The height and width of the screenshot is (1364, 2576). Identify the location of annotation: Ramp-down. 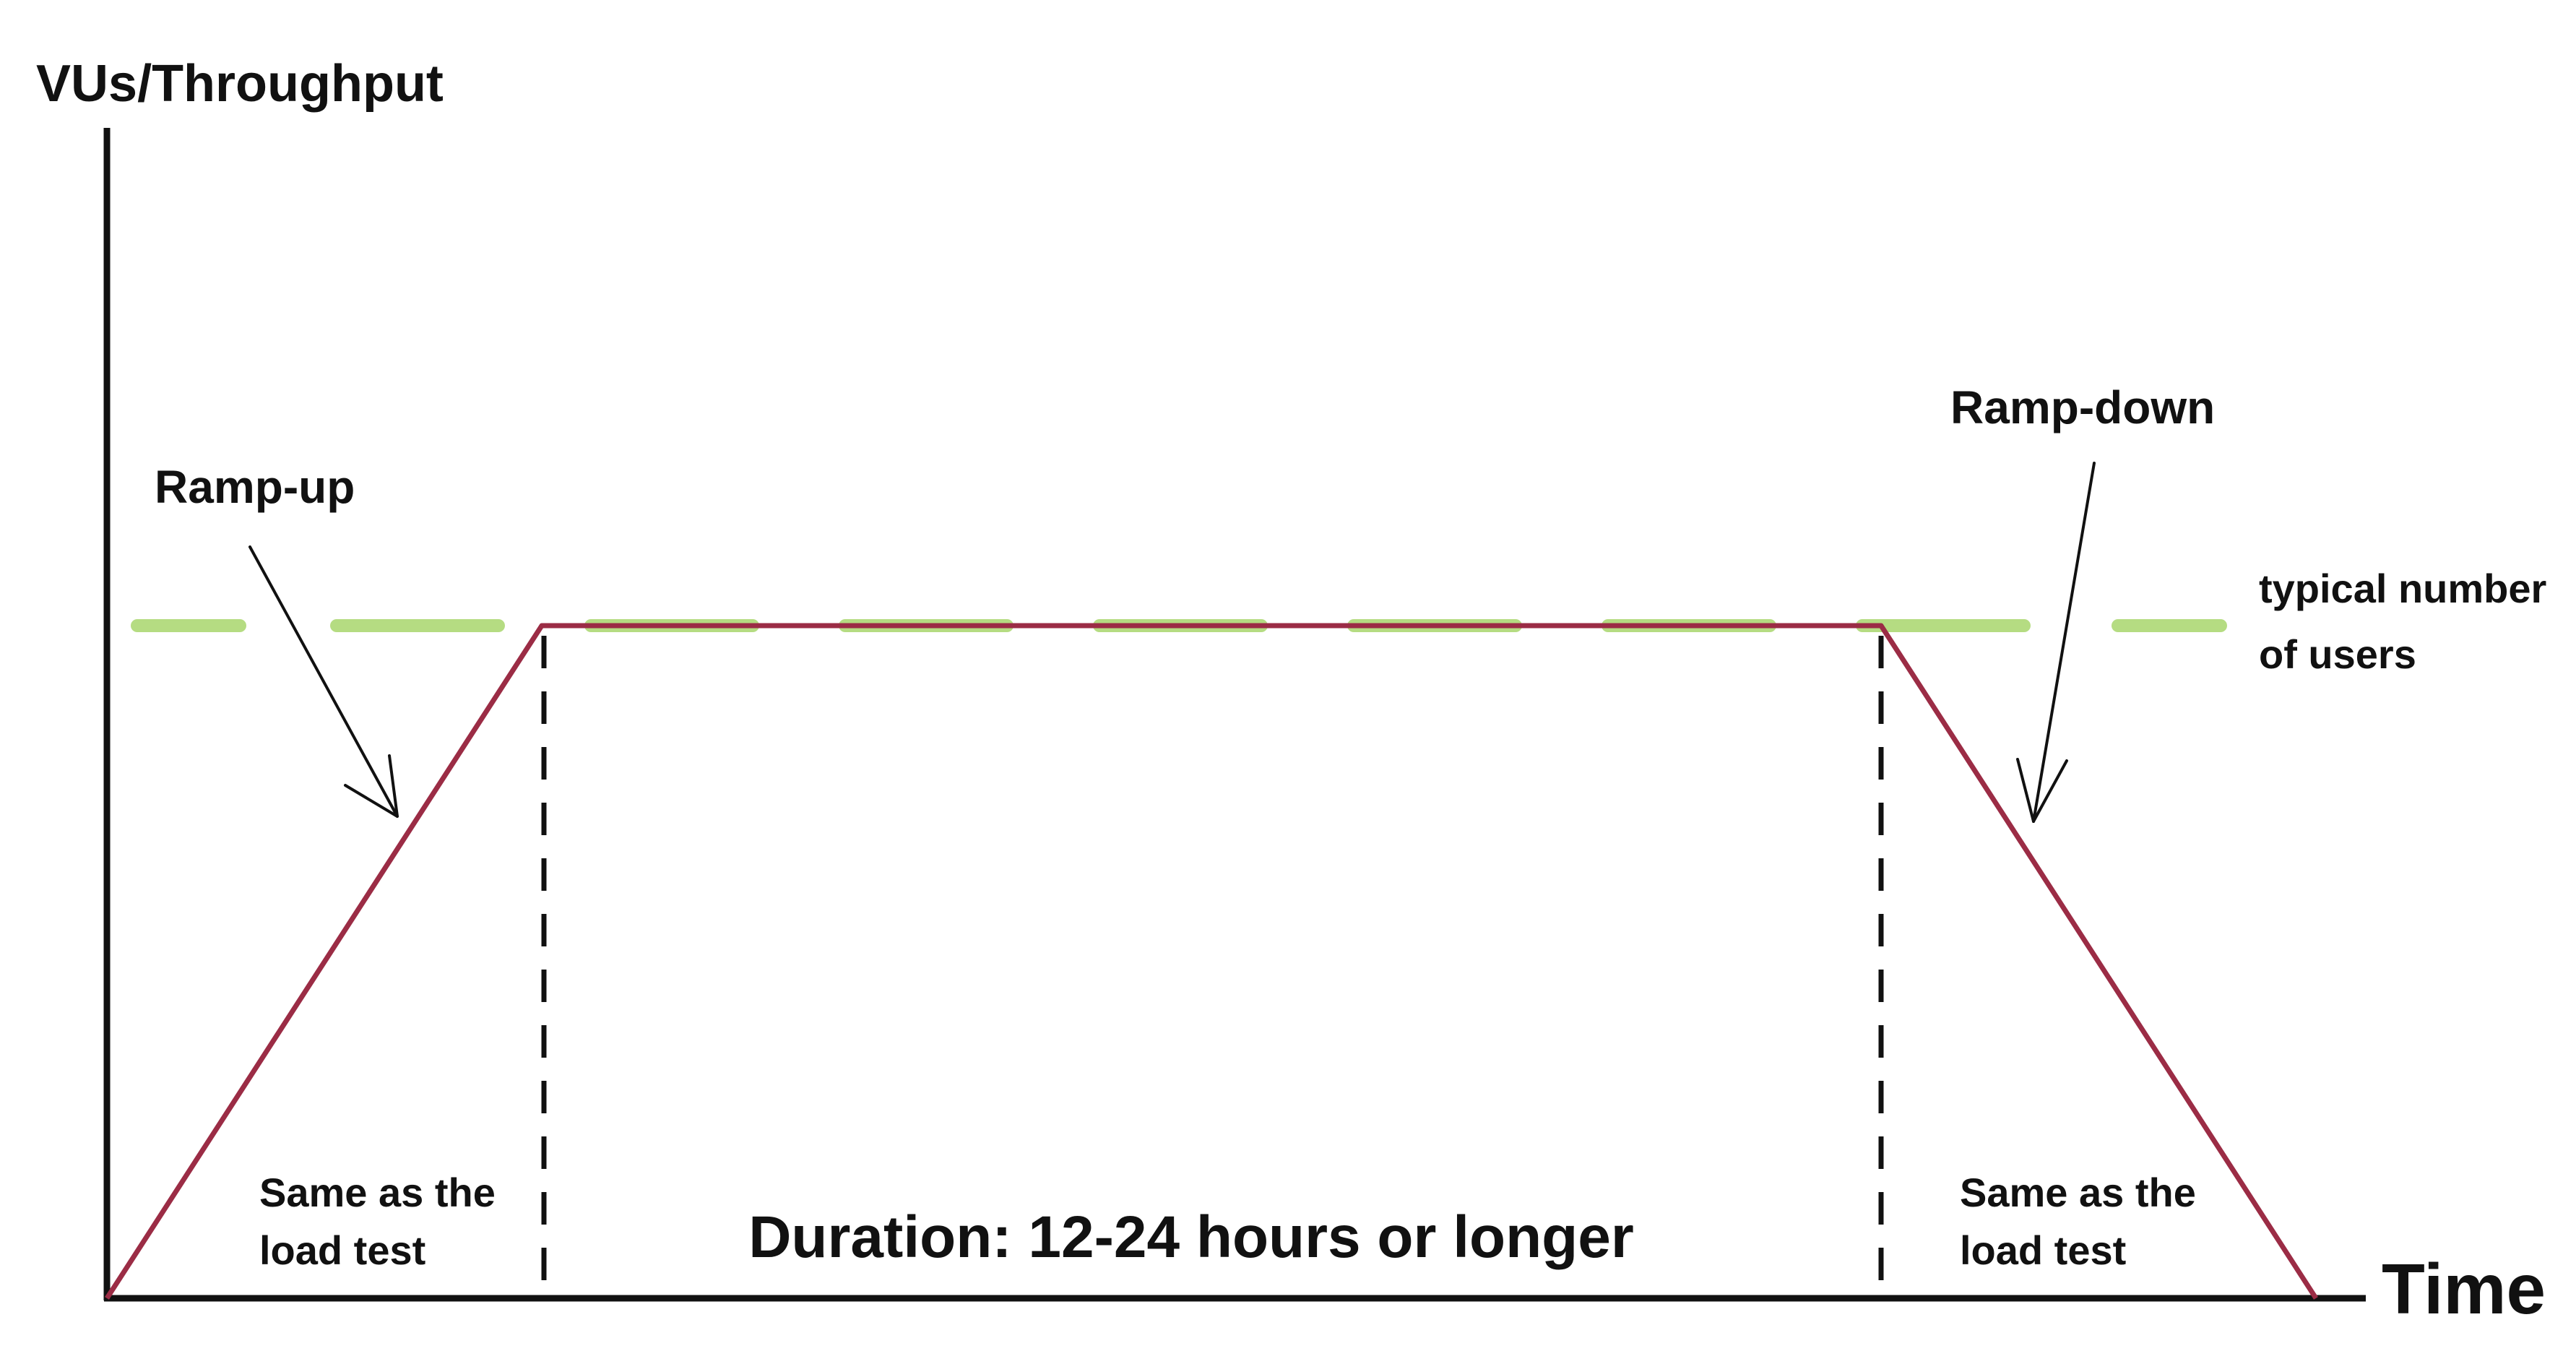
(2082, 407).